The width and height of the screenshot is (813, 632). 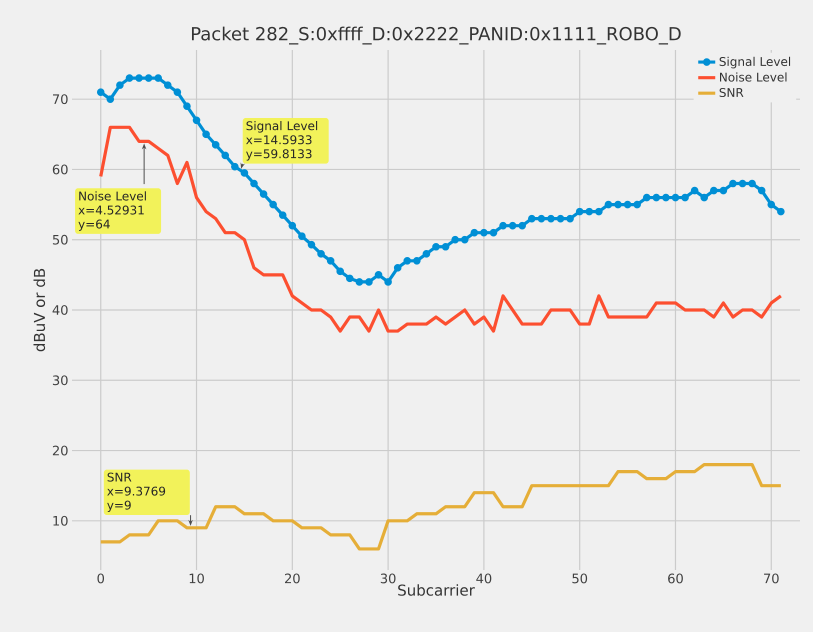 I want to click on y-tick-label: 60, so click(x=60, y=169).